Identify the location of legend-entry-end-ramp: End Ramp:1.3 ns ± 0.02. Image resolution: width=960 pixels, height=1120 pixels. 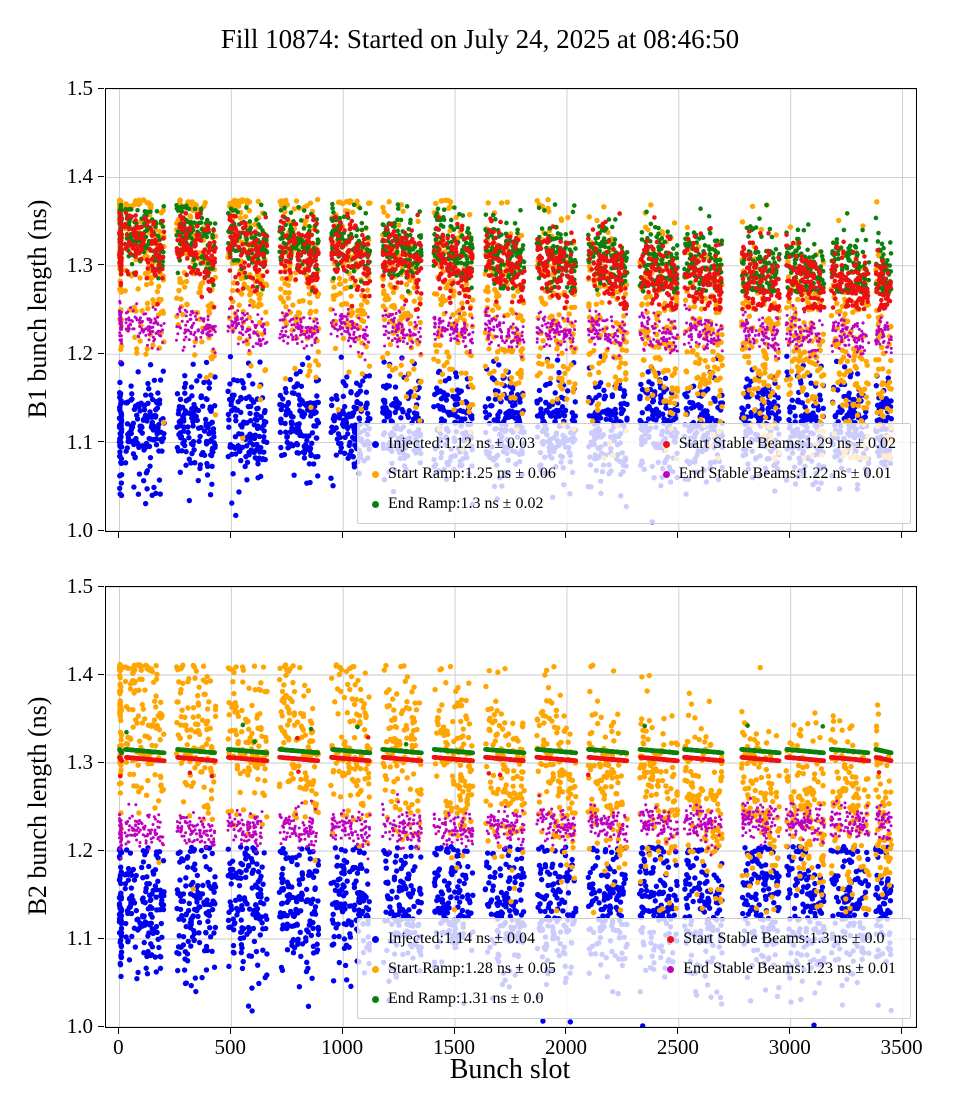
(464, 504).